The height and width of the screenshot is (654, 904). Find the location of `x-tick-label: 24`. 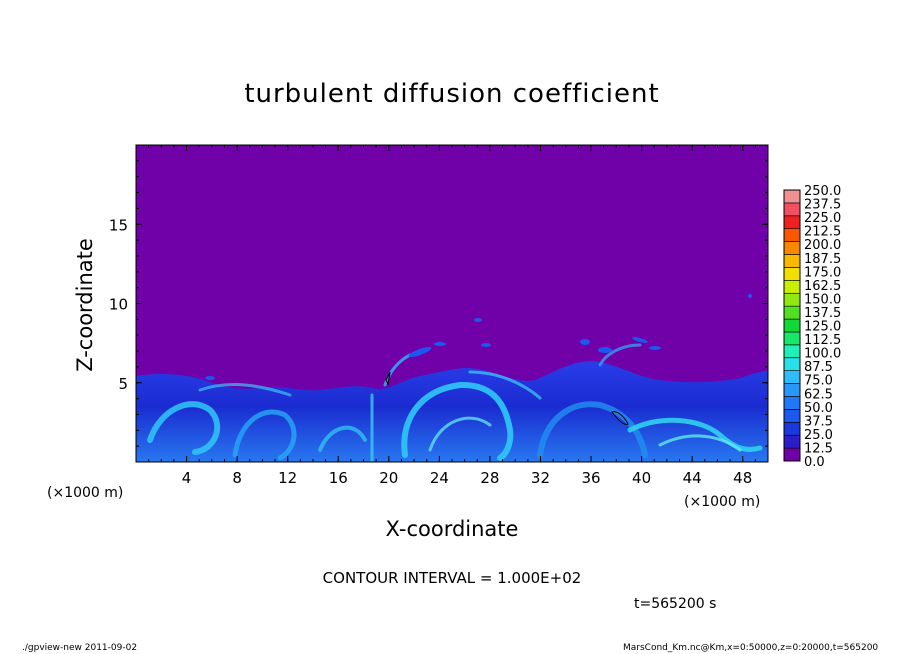

x-tick-label: 24 is located at coordinates (439, 478).